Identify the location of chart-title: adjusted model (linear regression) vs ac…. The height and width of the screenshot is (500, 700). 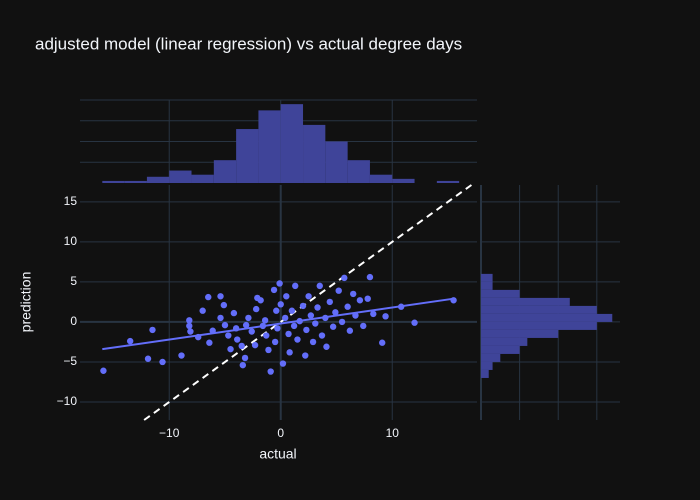
(248, 43).